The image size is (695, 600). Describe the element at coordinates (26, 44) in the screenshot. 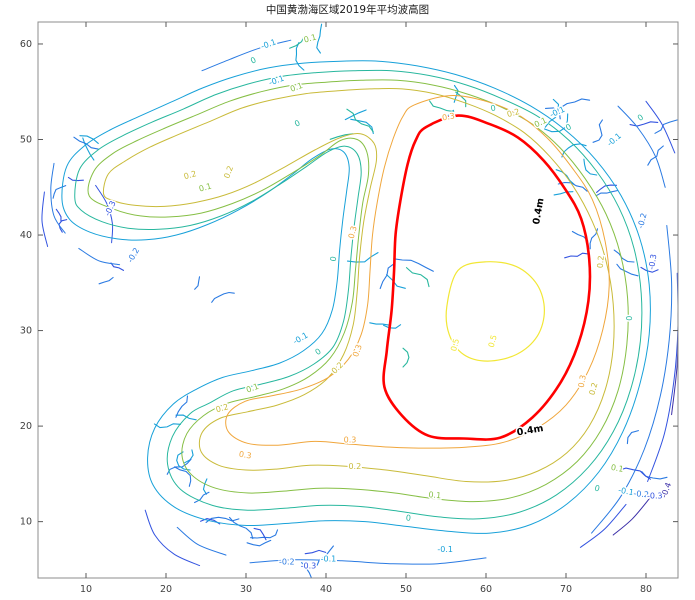

I see `y-tick-label: 60` at that location.